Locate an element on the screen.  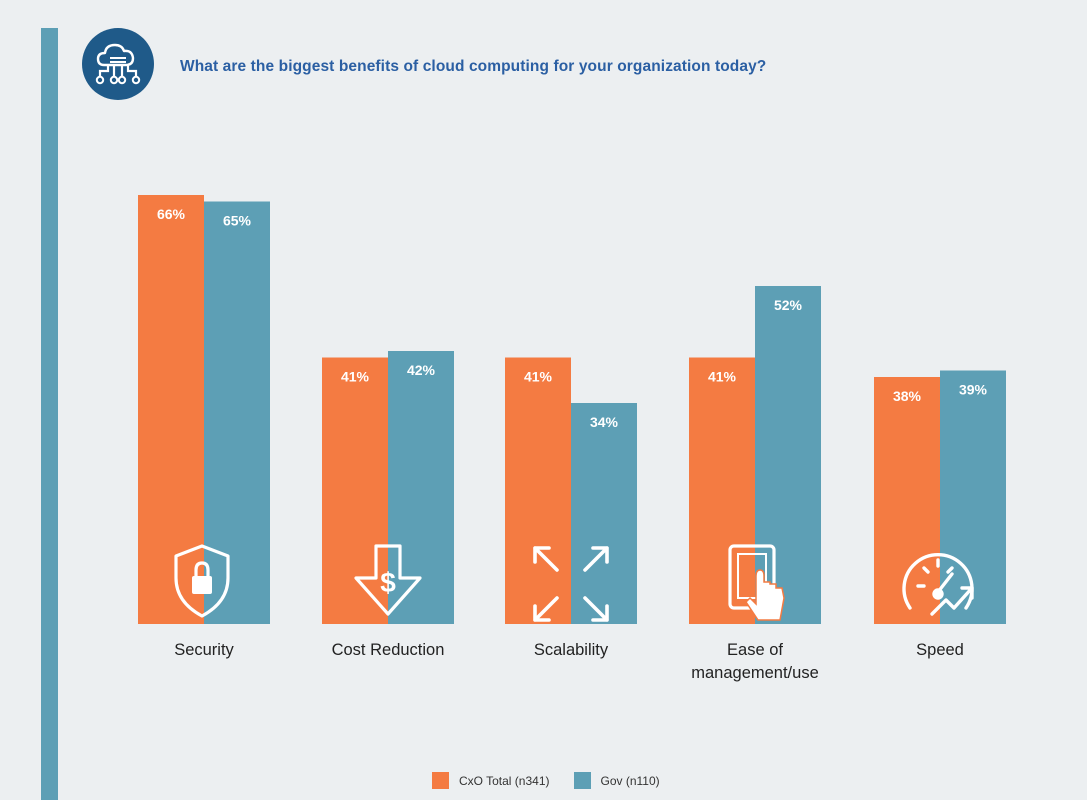
category-label-0: Security is located at coordinates (204, 650).